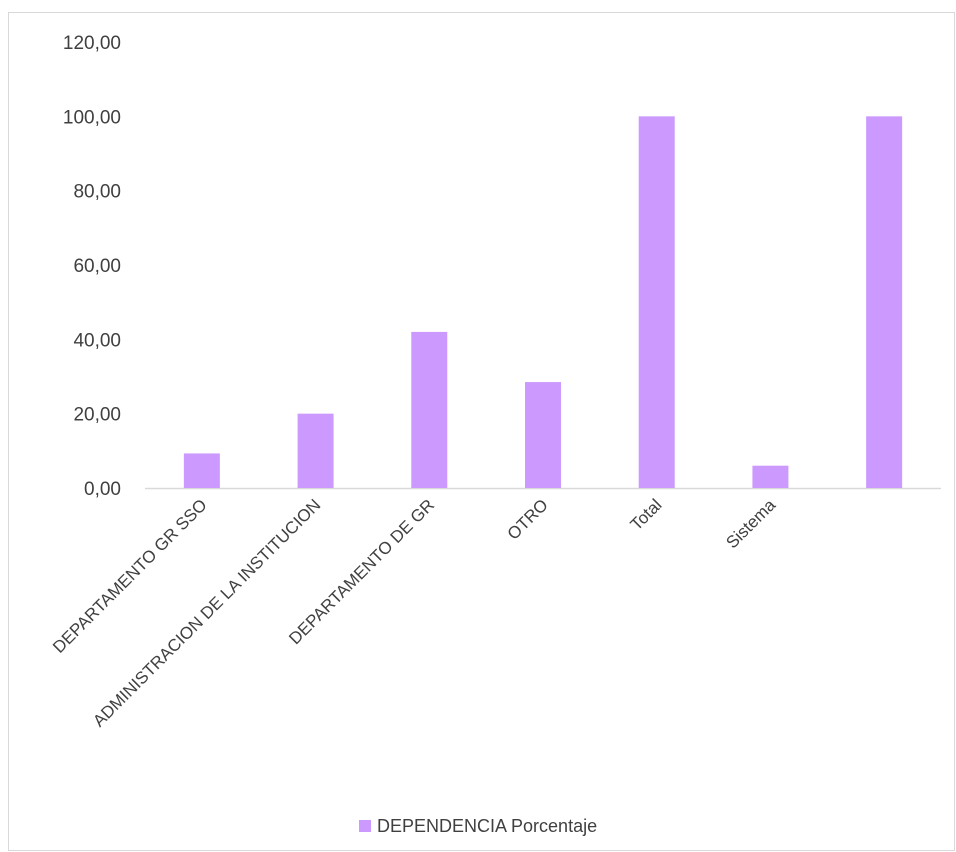 This screenshot has width=956, height=852. I want to click on y-axis-ticks: 0,00 20,00 40,00 60,00 80,00 100,00 120,00, so click(92, 266).